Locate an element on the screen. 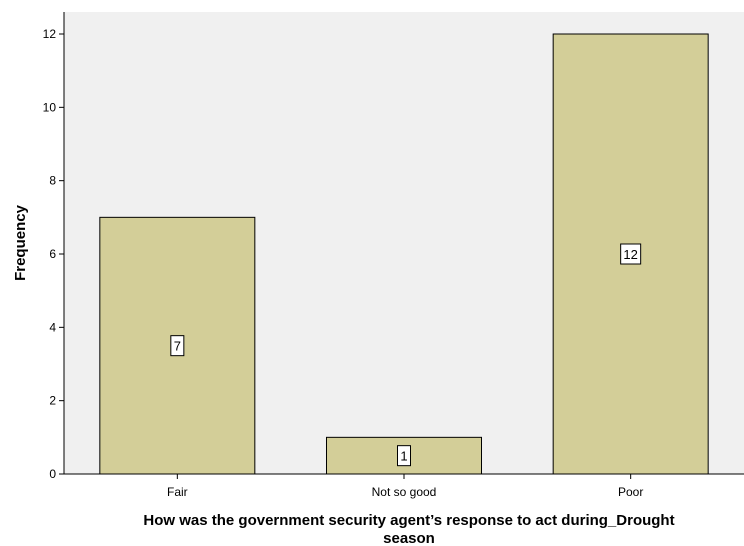  y-tick-label: 4 is located at coordinates (52, 327).